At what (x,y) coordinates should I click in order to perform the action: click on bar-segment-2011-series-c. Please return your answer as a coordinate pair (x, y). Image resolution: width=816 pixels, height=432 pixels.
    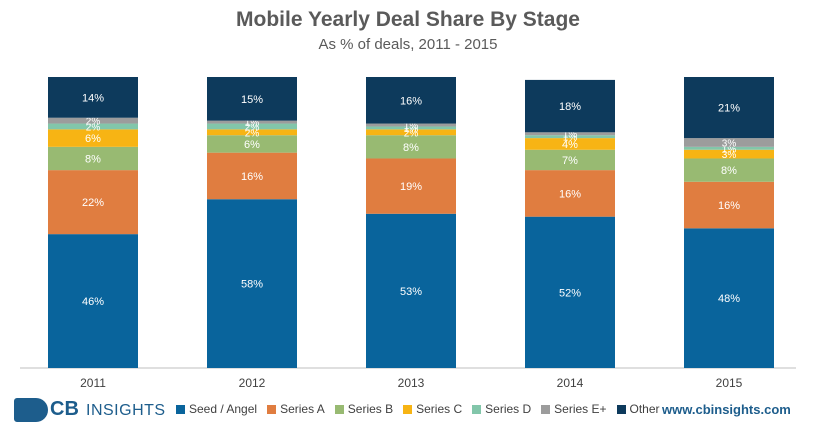
    Looking at the image, I should click on (93, 138).